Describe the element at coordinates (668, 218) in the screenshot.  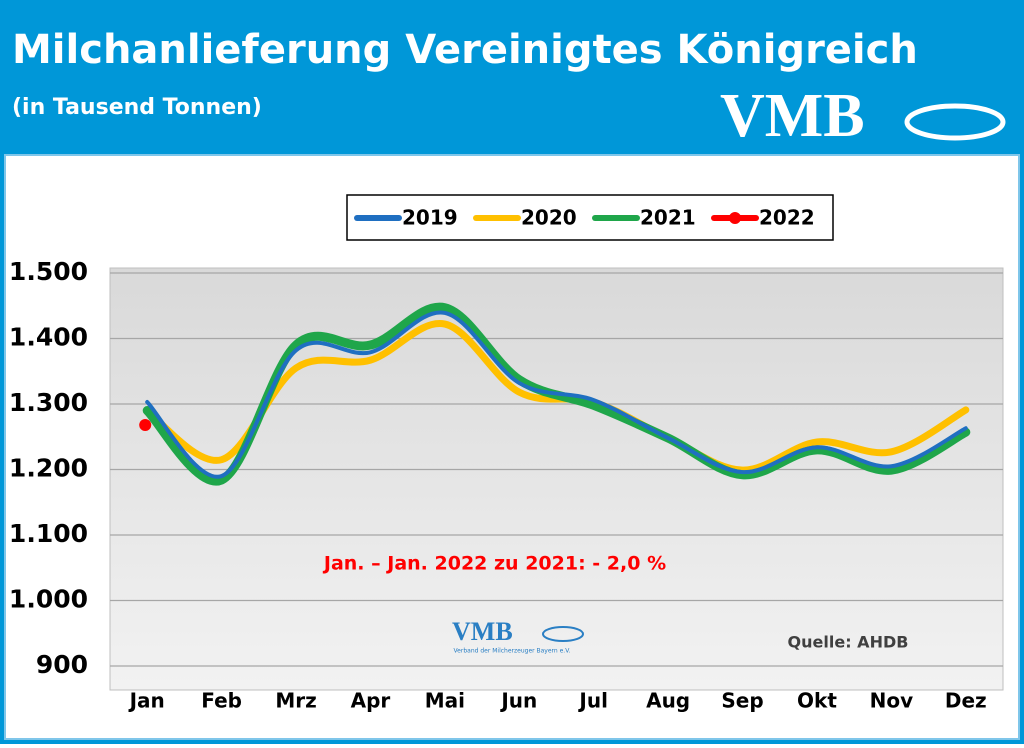
I see `legend-label: 2021` at that location.